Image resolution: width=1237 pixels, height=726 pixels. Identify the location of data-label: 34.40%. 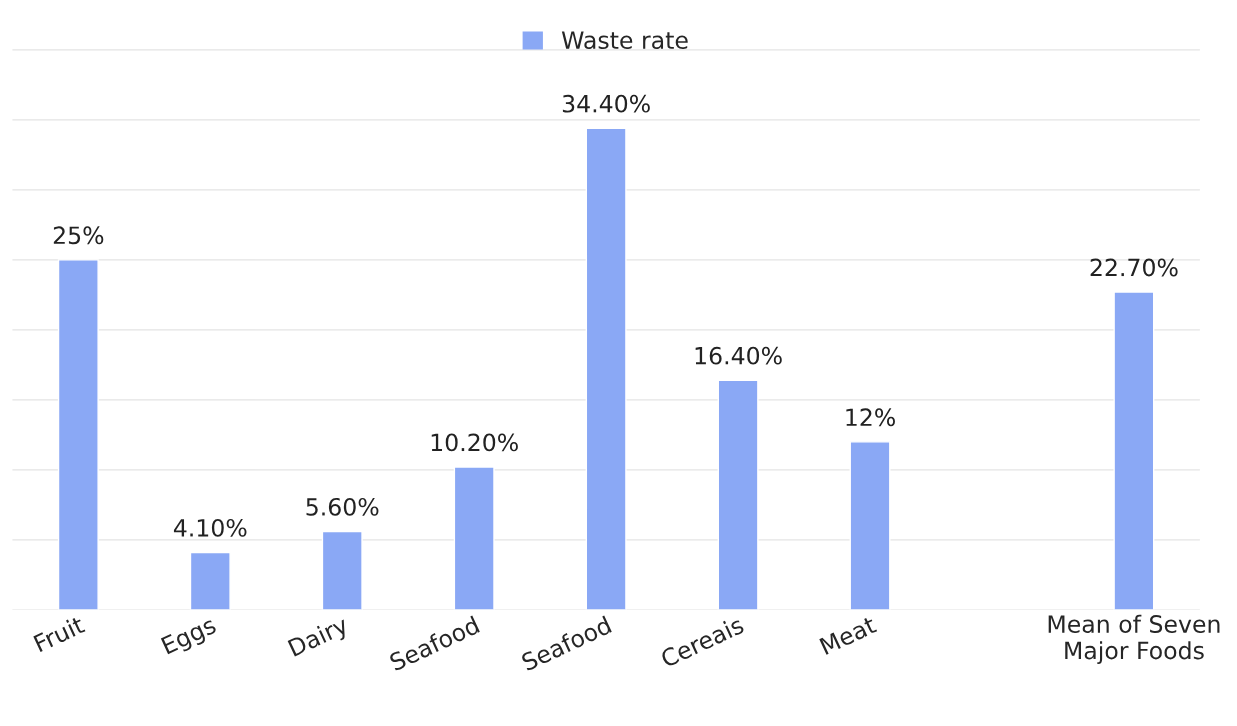
(606, 103).